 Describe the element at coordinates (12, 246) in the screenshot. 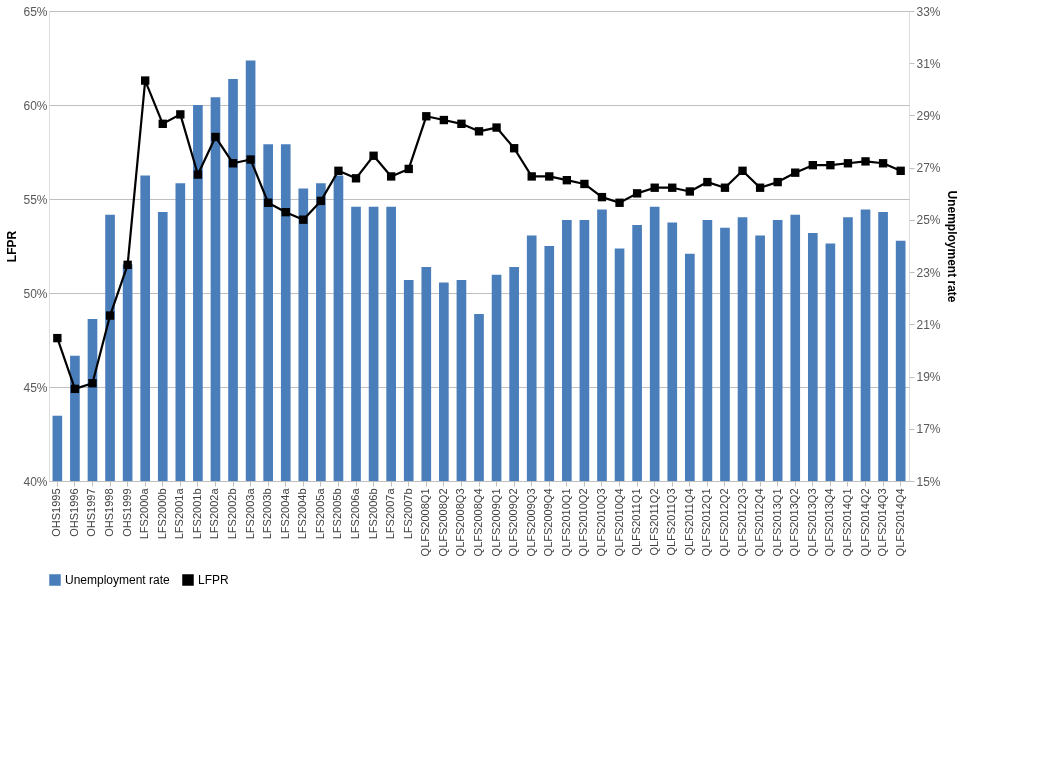

I see `y-axis-title: LFPR` at that location.